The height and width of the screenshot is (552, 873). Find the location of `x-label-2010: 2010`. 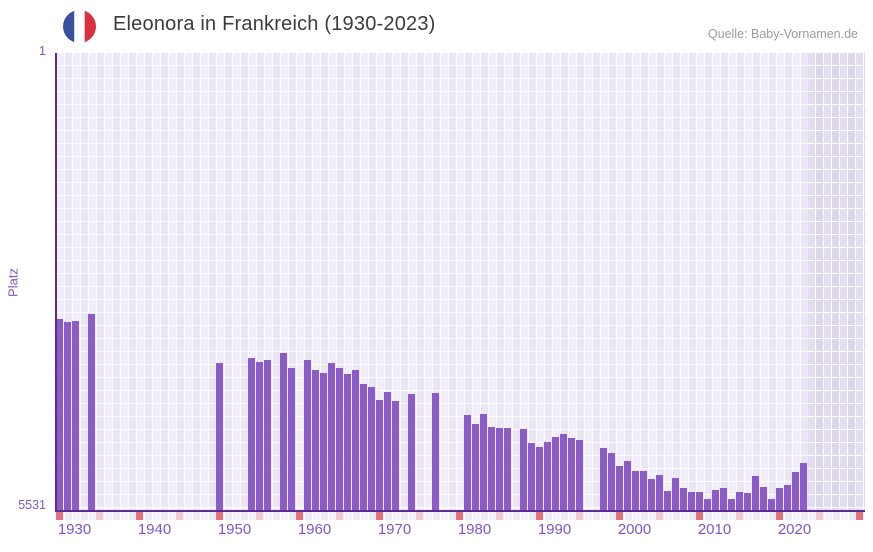

x-label-2010: 2010 is located at coordinates (714, 529).